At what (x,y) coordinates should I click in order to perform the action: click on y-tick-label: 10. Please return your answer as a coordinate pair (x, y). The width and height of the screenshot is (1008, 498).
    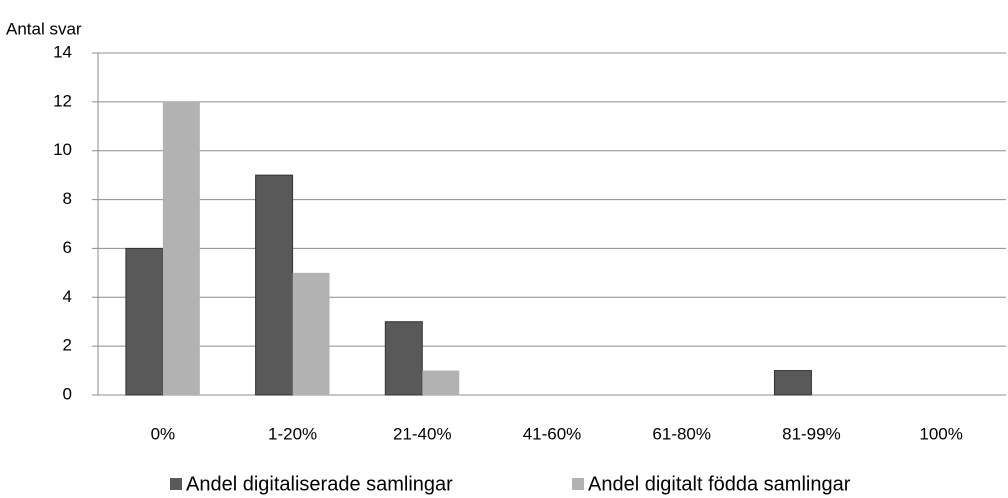
    Looking at the image, I should click on (62, 149).